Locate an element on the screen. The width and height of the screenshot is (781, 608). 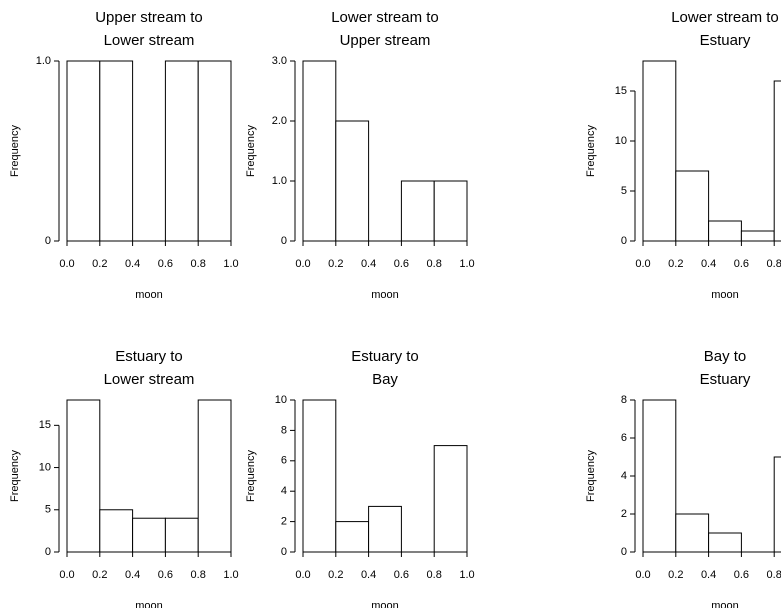
chart-title: Bay is located at coordinates (385, 379).